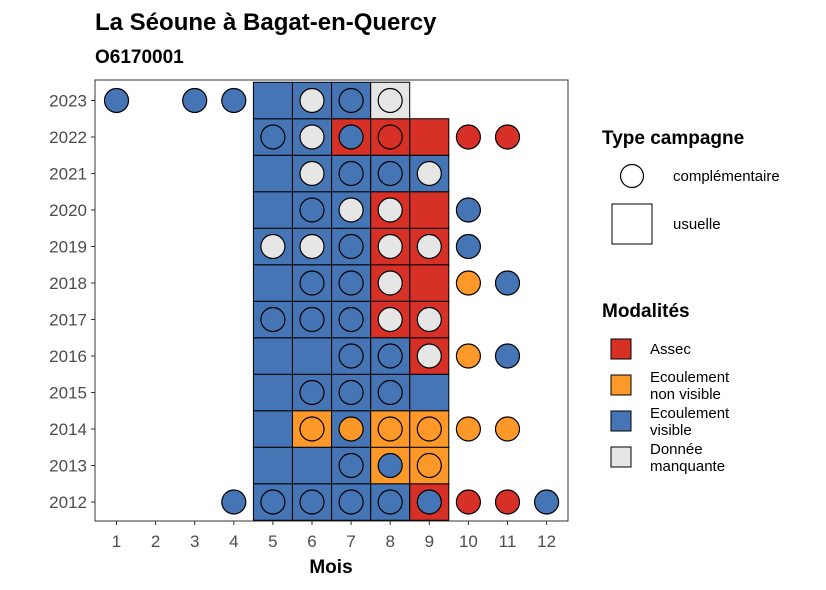 This screenshot has width=826, height=590. Describe the element at coordinates (670, 349) in the screenshot. I see `legend-label-assec: Assec` at that location.